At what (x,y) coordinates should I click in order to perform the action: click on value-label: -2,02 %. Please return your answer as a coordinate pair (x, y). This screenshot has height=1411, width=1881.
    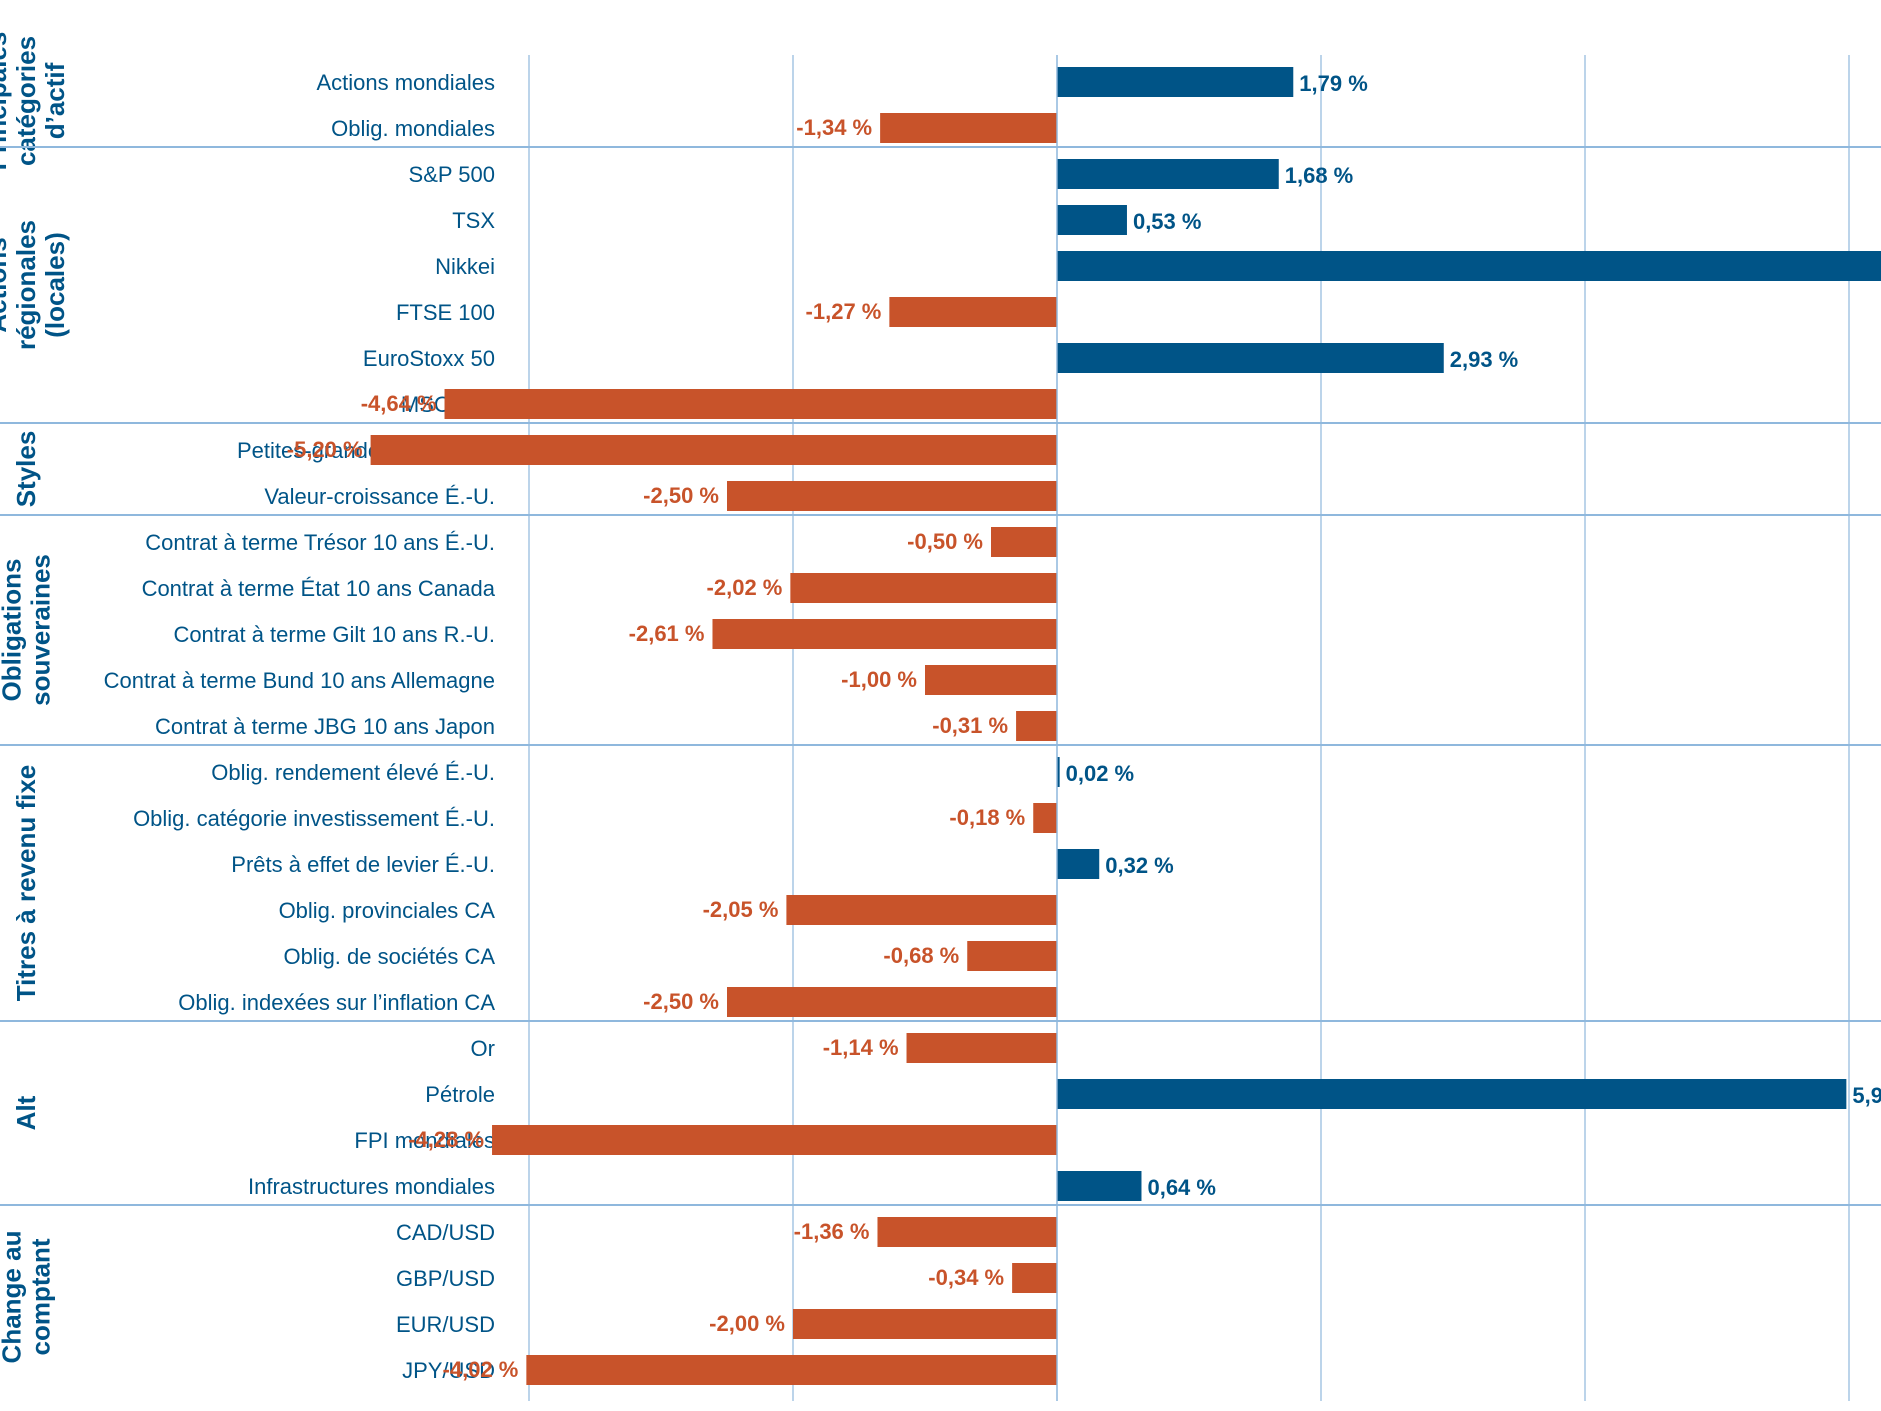
    Looking at the image, I should click on (745, 587).